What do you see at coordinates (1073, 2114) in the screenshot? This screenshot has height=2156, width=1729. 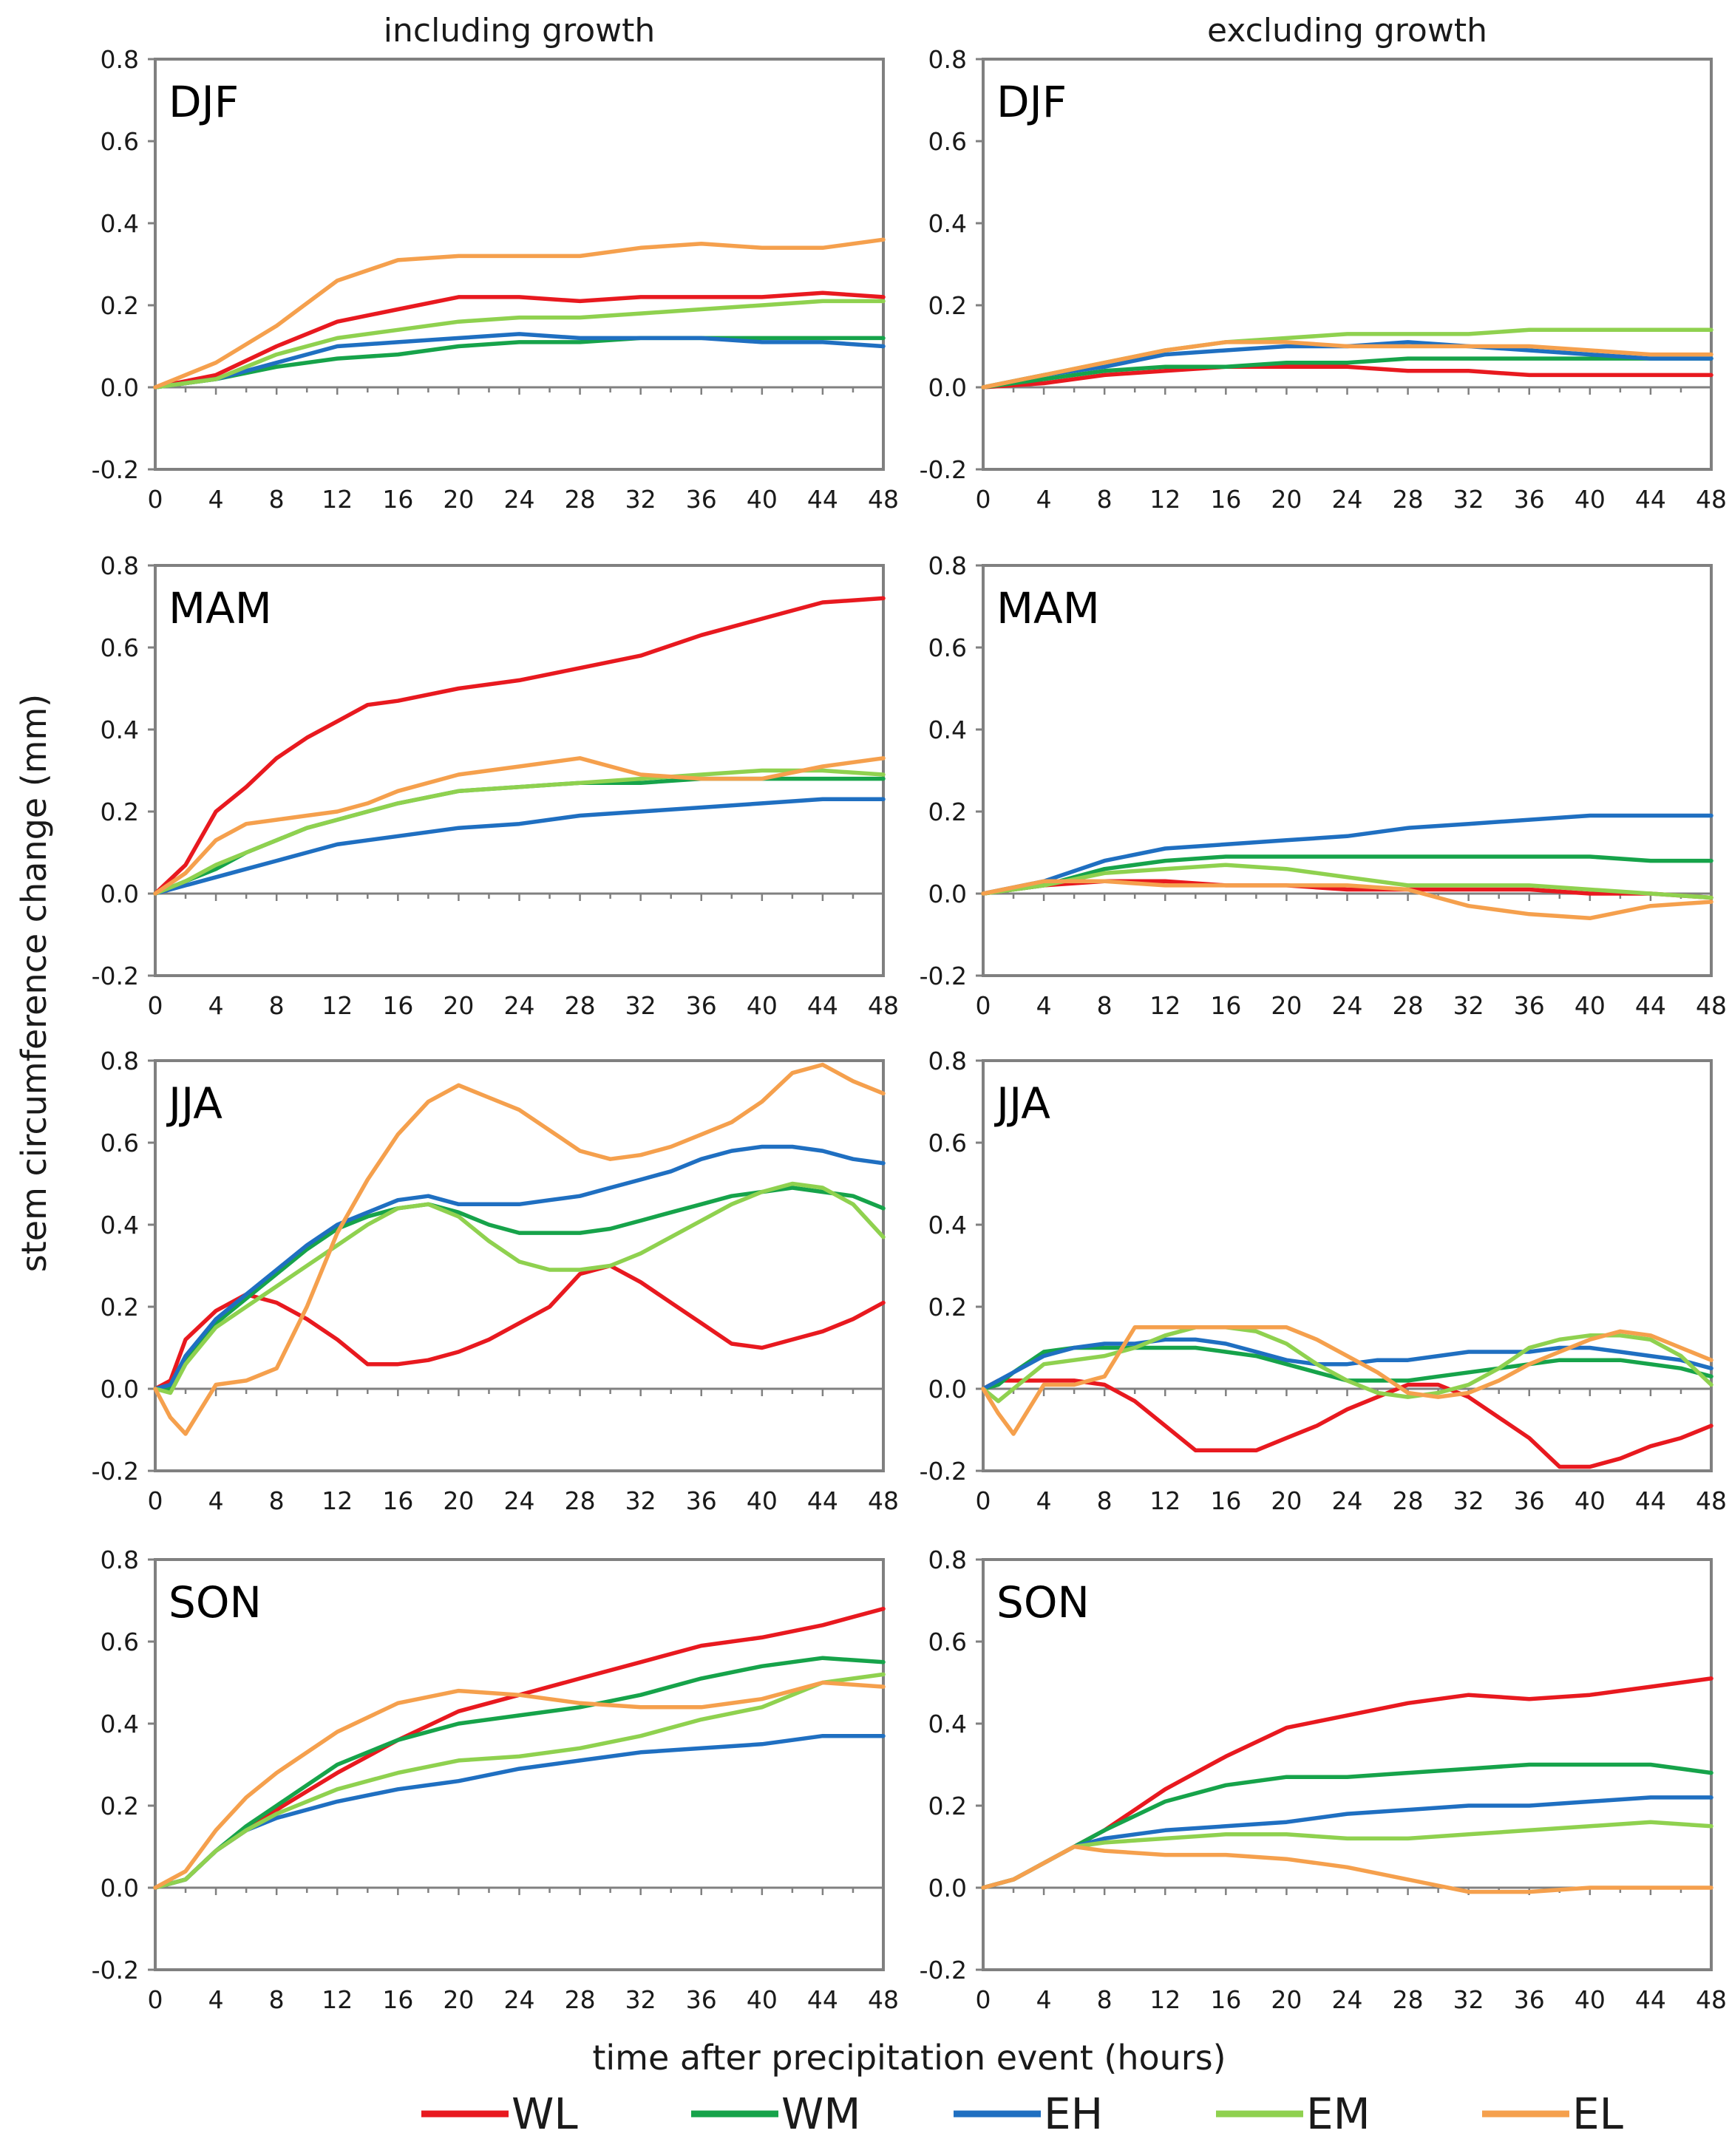 I see `legend-label-eh: EH` at bounding box center [1073, 2114].